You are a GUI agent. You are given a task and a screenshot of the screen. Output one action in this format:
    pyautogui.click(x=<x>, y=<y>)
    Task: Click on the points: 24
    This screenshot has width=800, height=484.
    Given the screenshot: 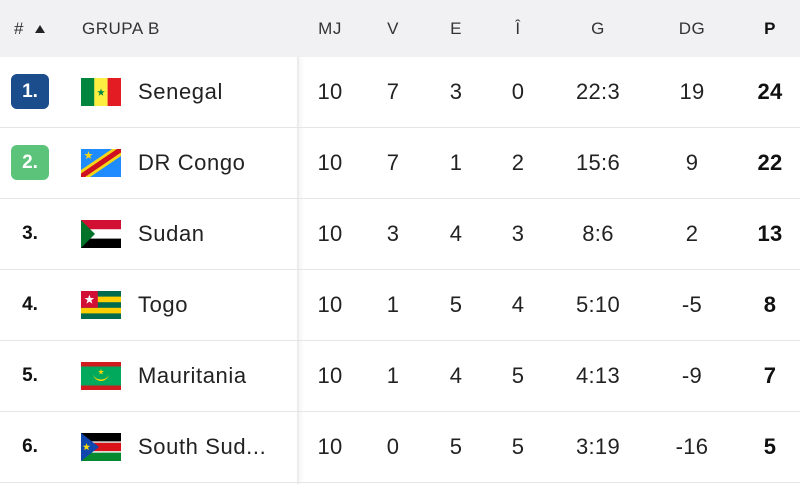 What is the action you would take?
    pyautogui.click(x=770, y=91)
    